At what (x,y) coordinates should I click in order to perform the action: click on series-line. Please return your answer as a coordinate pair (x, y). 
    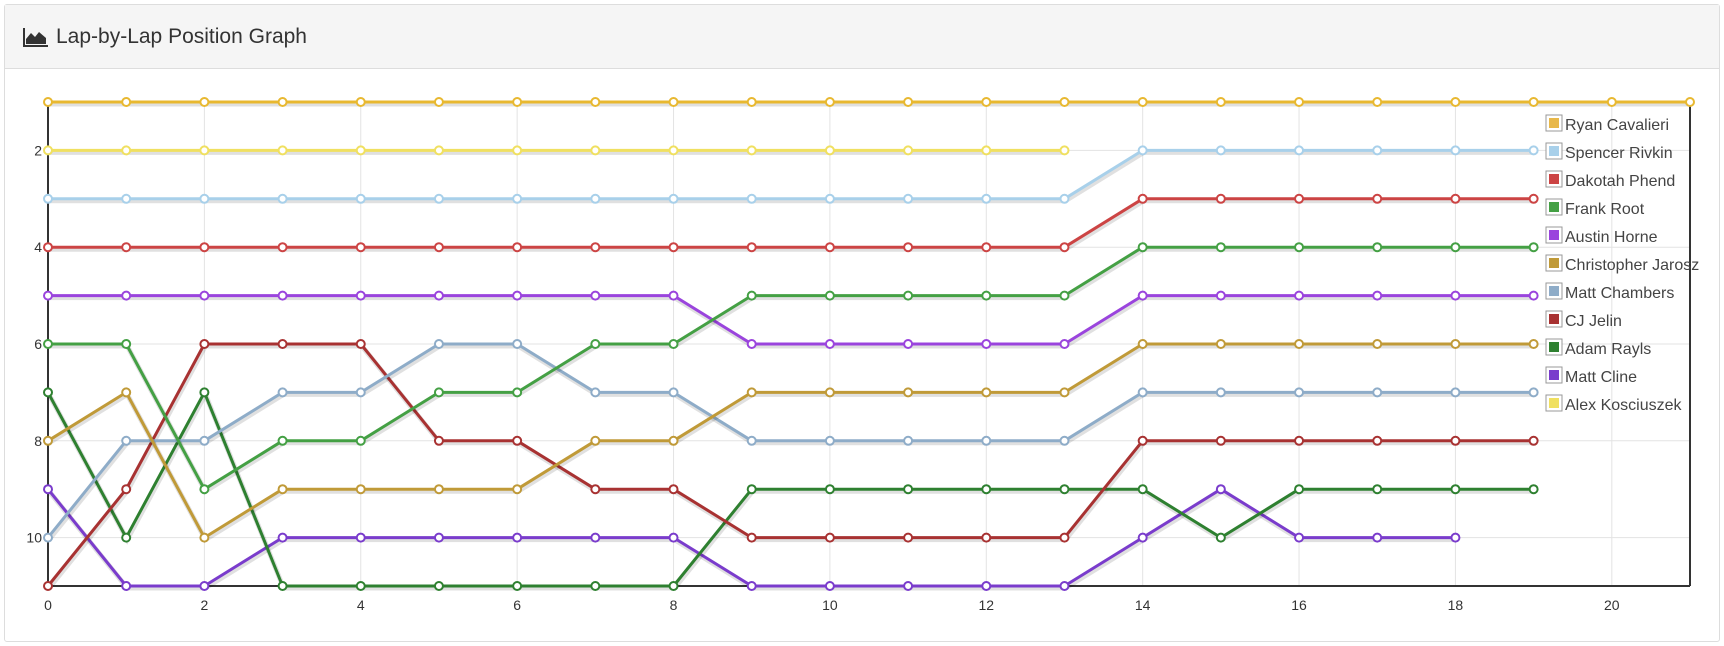
    Looking at the image, I should click on (791, 320).